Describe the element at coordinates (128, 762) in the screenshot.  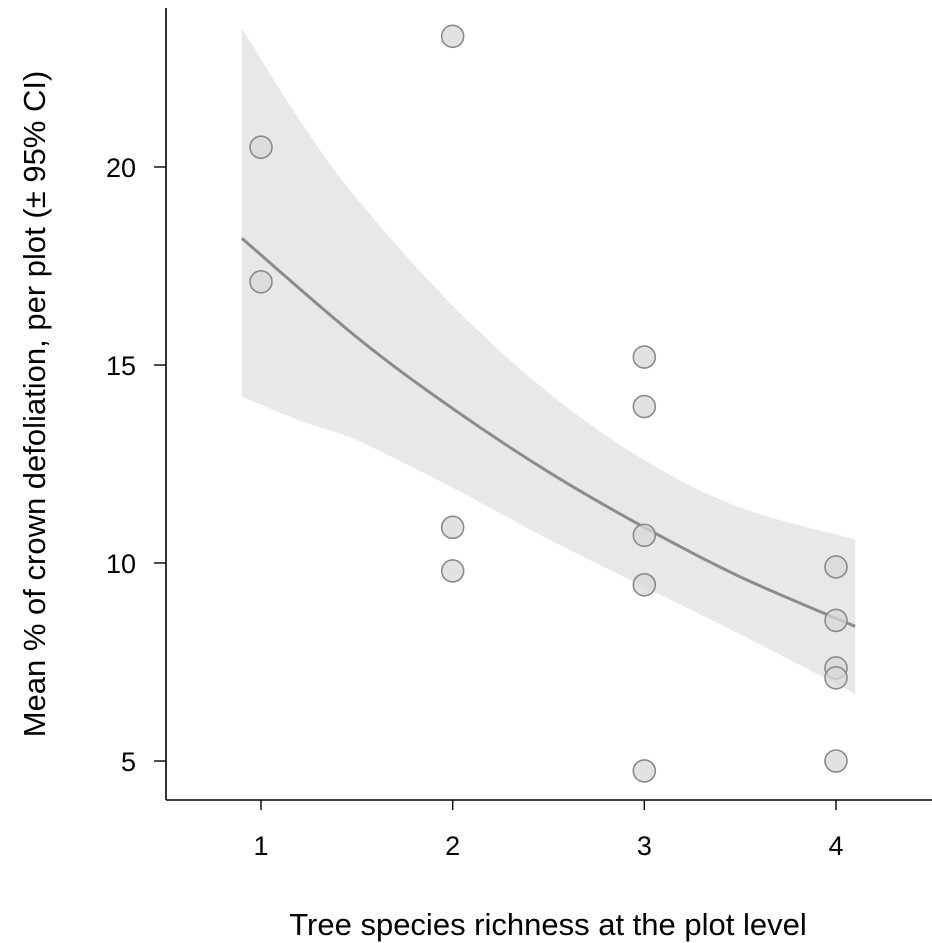
I see `y-tick-label: 5` at that location.